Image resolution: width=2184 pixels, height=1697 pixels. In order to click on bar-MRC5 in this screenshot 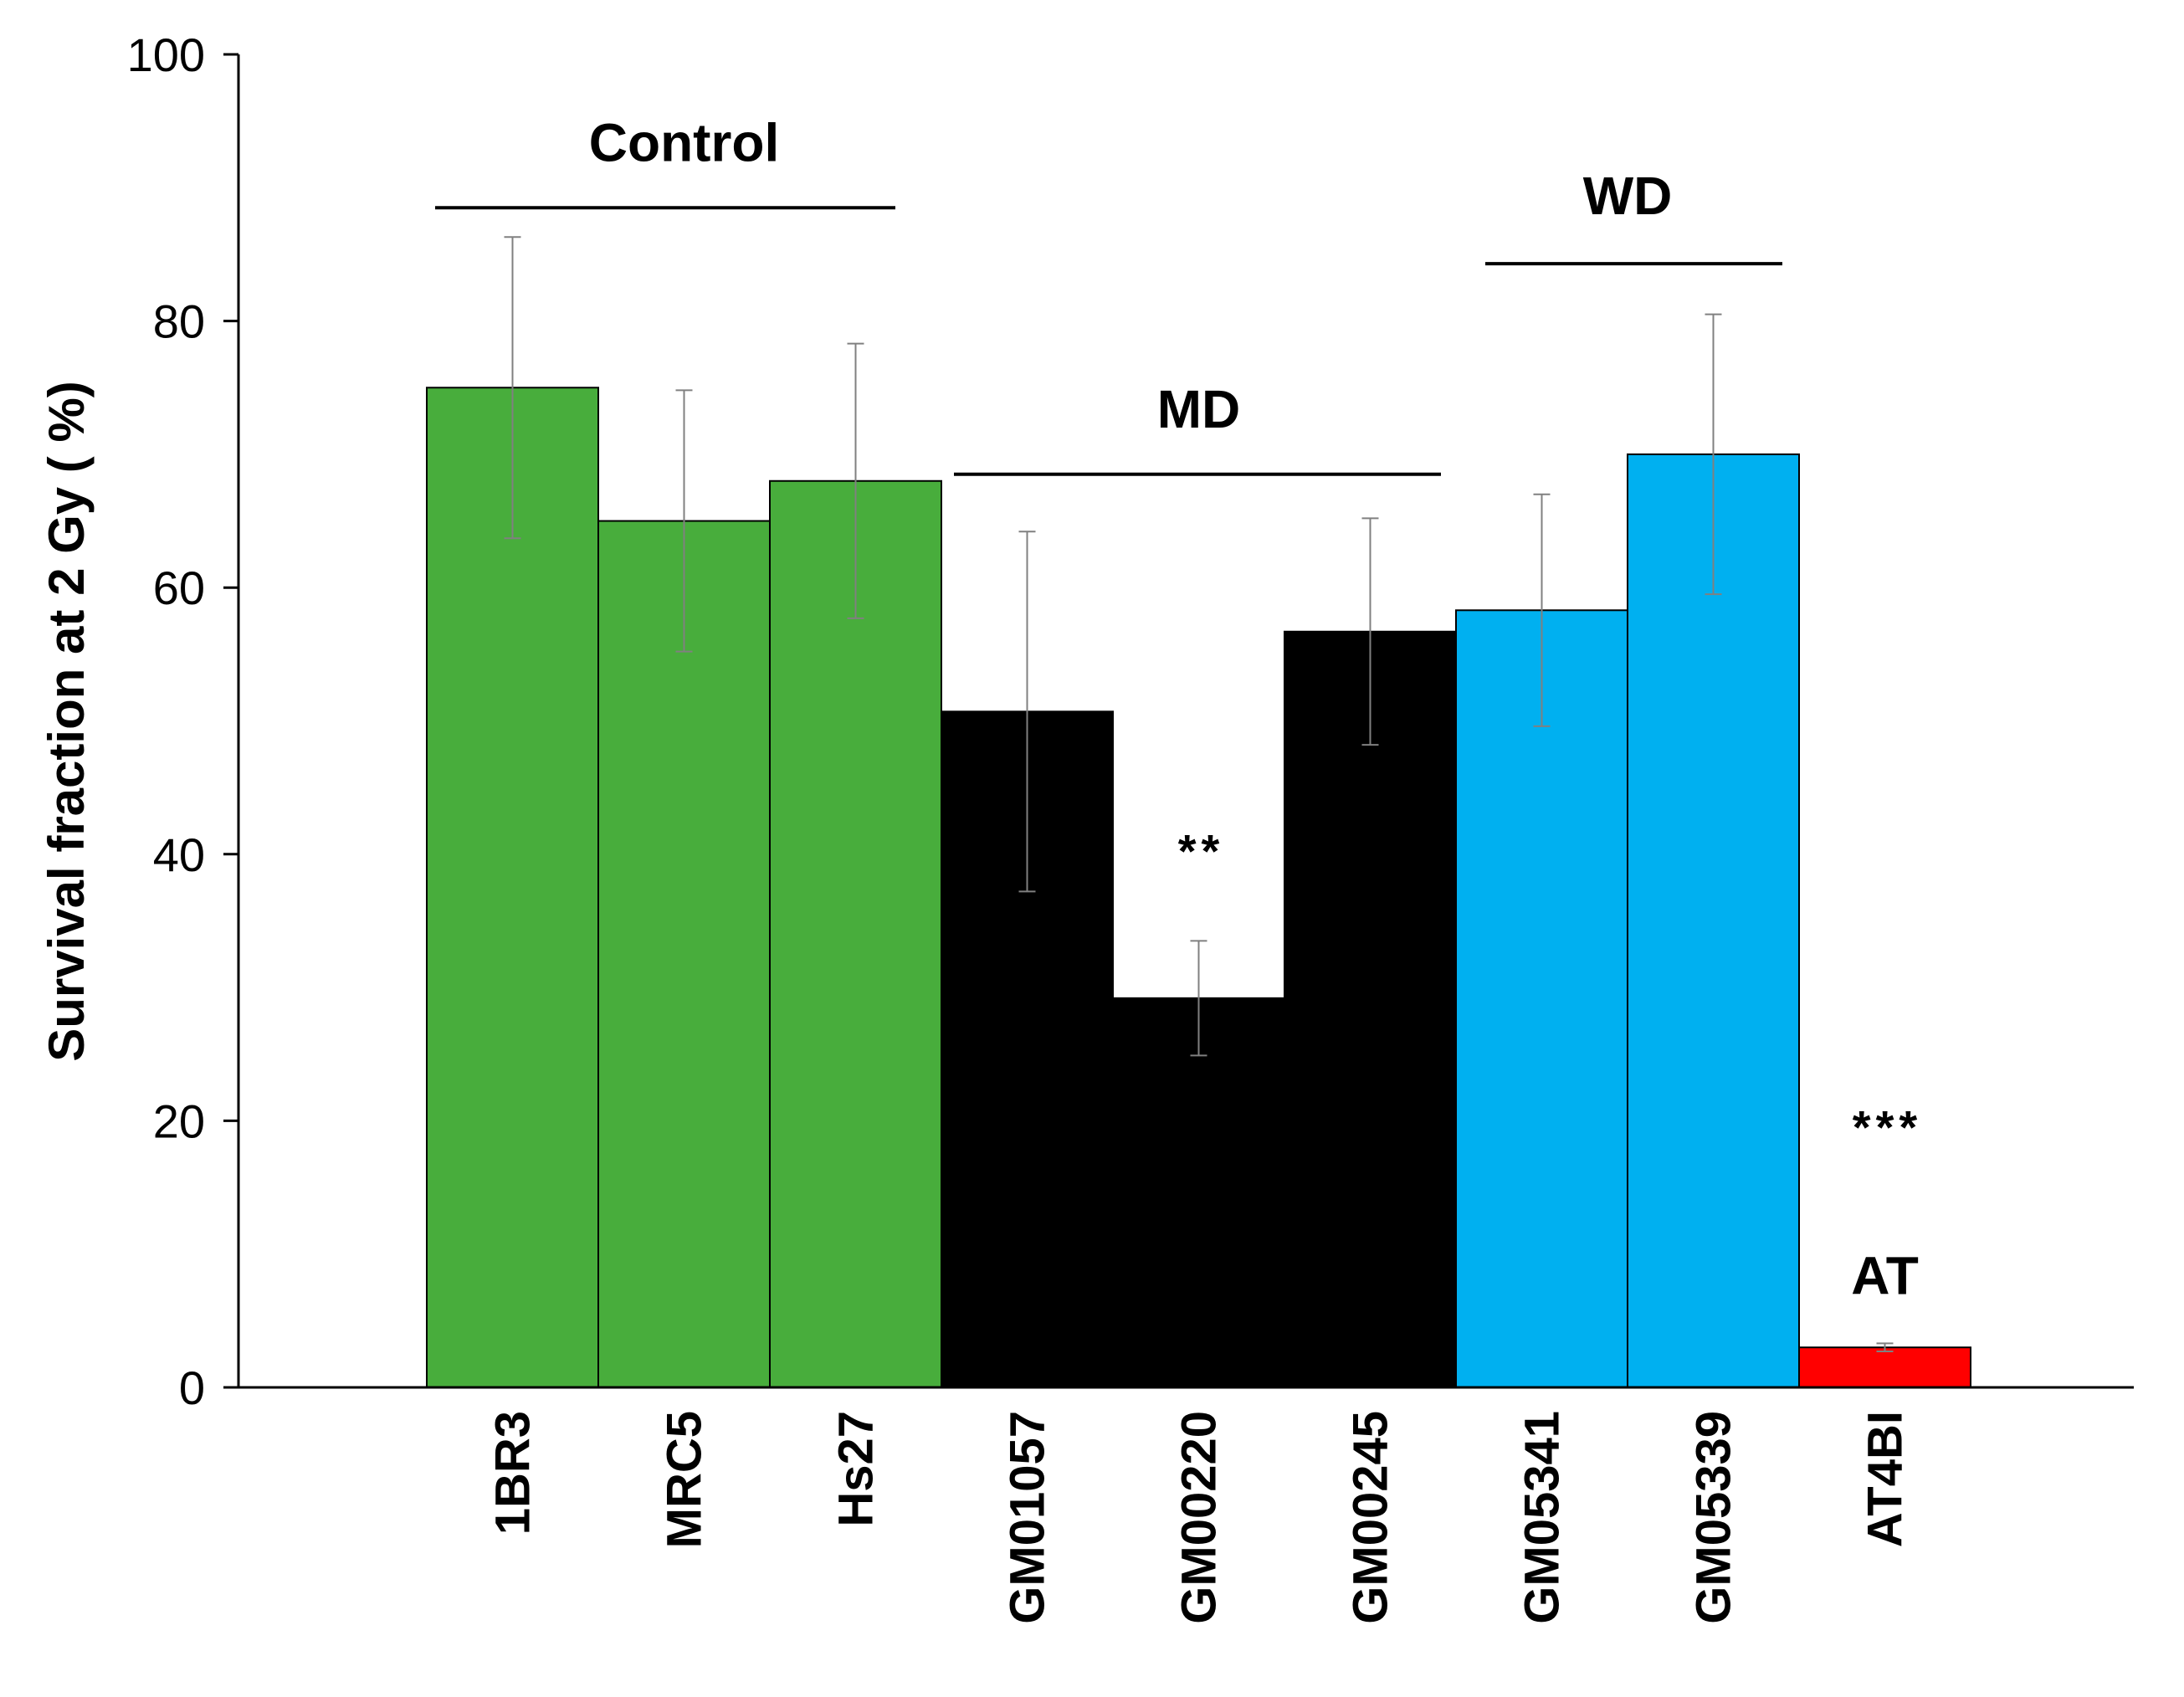, I will do `click(684, 954)`.